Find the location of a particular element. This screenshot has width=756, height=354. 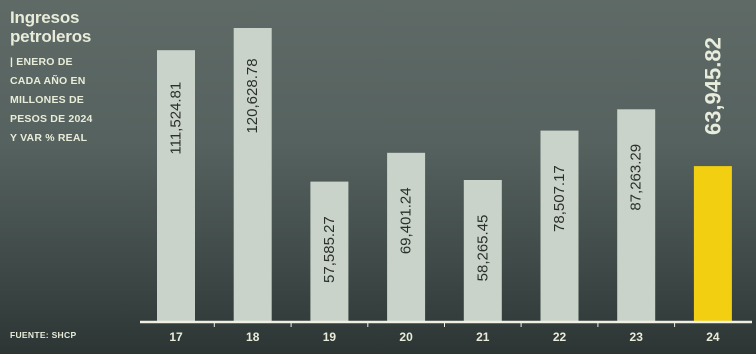

x-tick-19: 19 is located at coordinates (330, 337).